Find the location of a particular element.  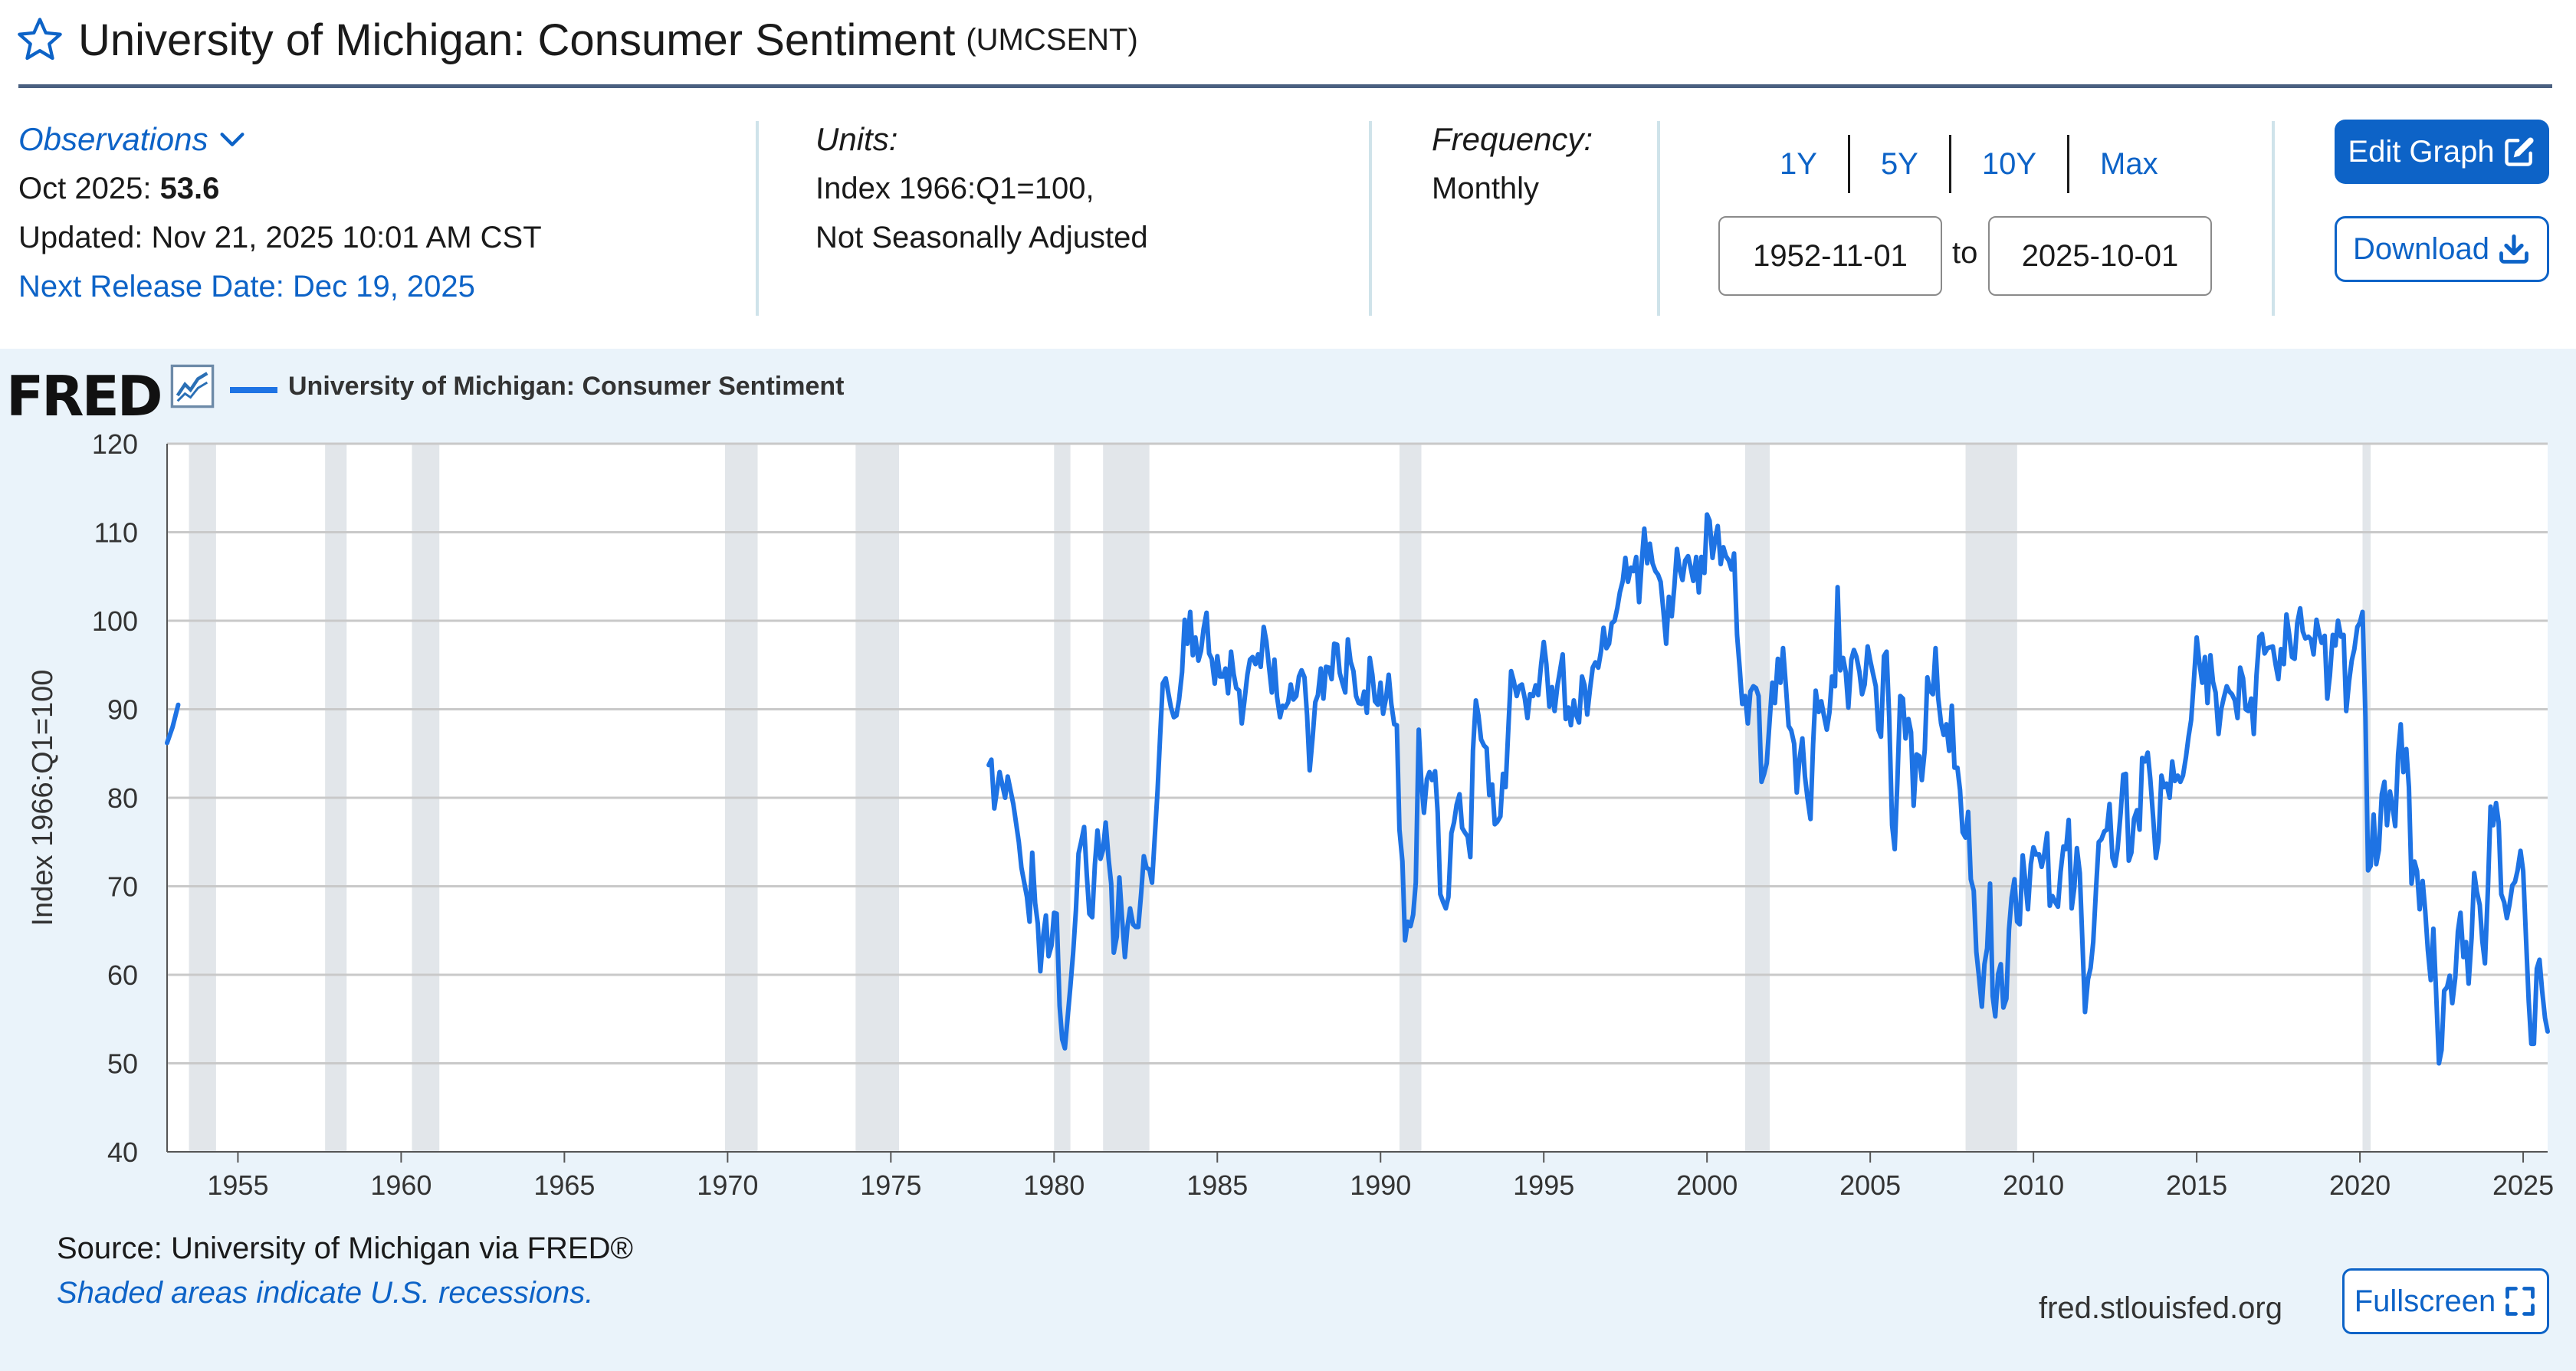

units-label: Units: is located at coordinates (856, 139).